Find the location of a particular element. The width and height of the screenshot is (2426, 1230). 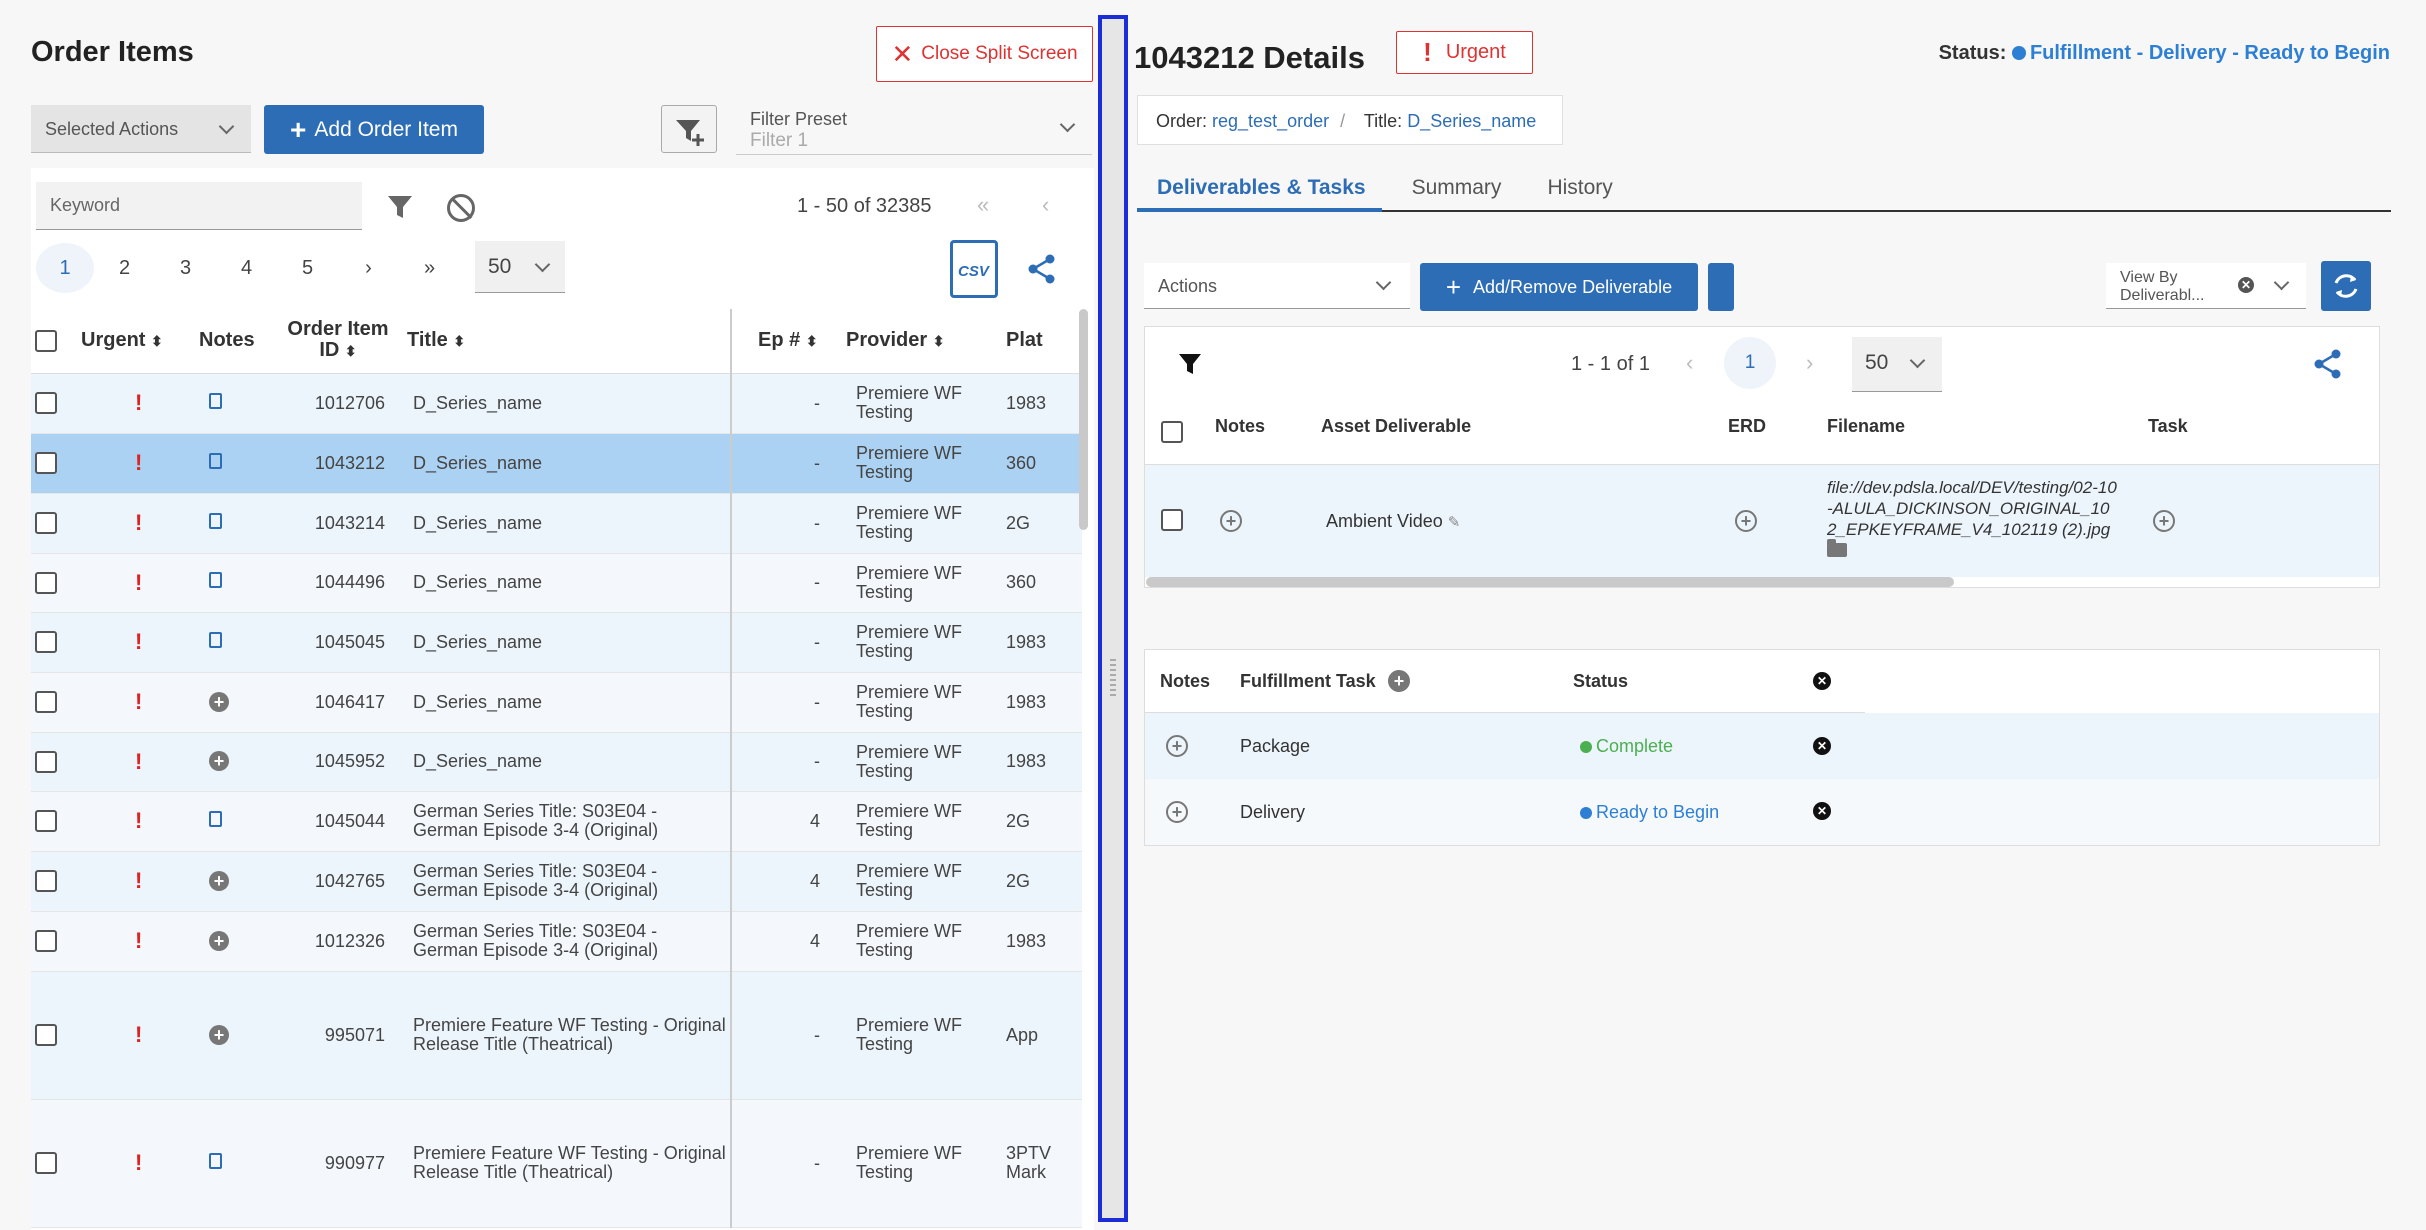

order-item-id: 1042765 is located at coordinates (338, 881).